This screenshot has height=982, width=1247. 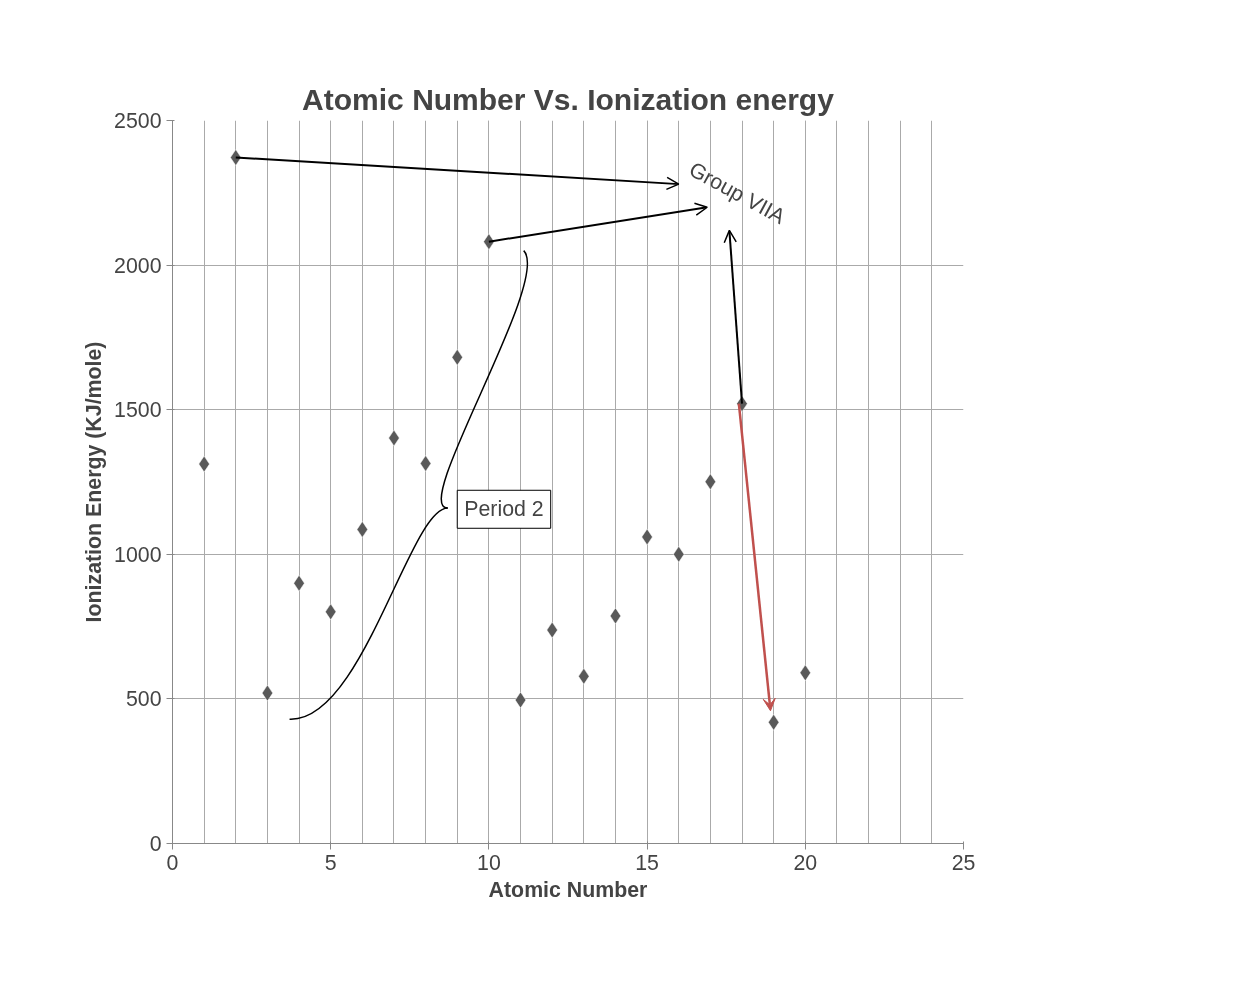 I want to click on x-tick-label: 15, so click(x=647, y=862).